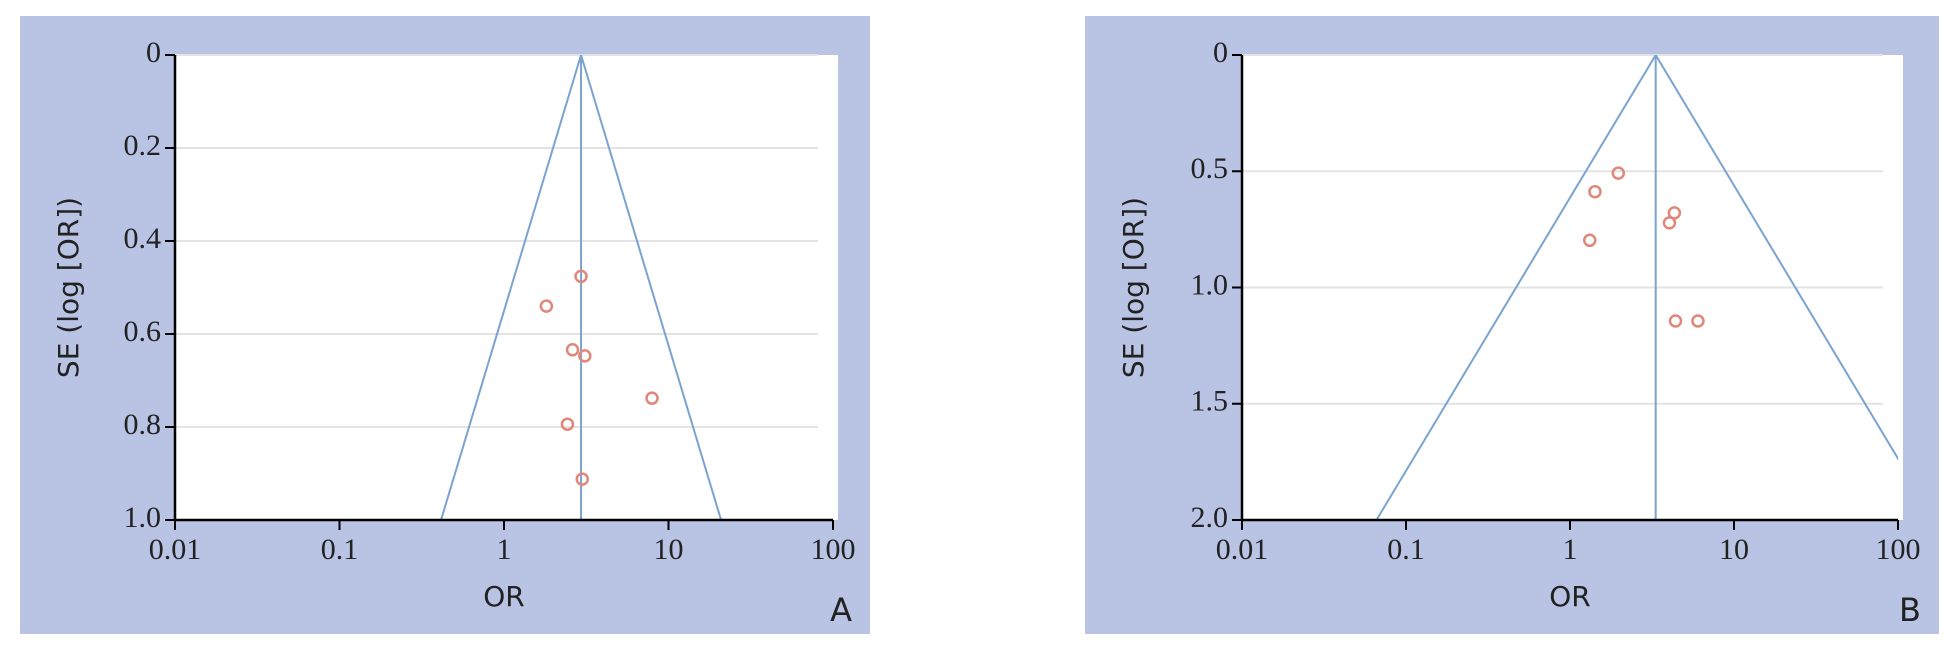  Describe the element at coordinates (143, 238) in the screenshot. I see `y-tick-label: 0.4` at that location.